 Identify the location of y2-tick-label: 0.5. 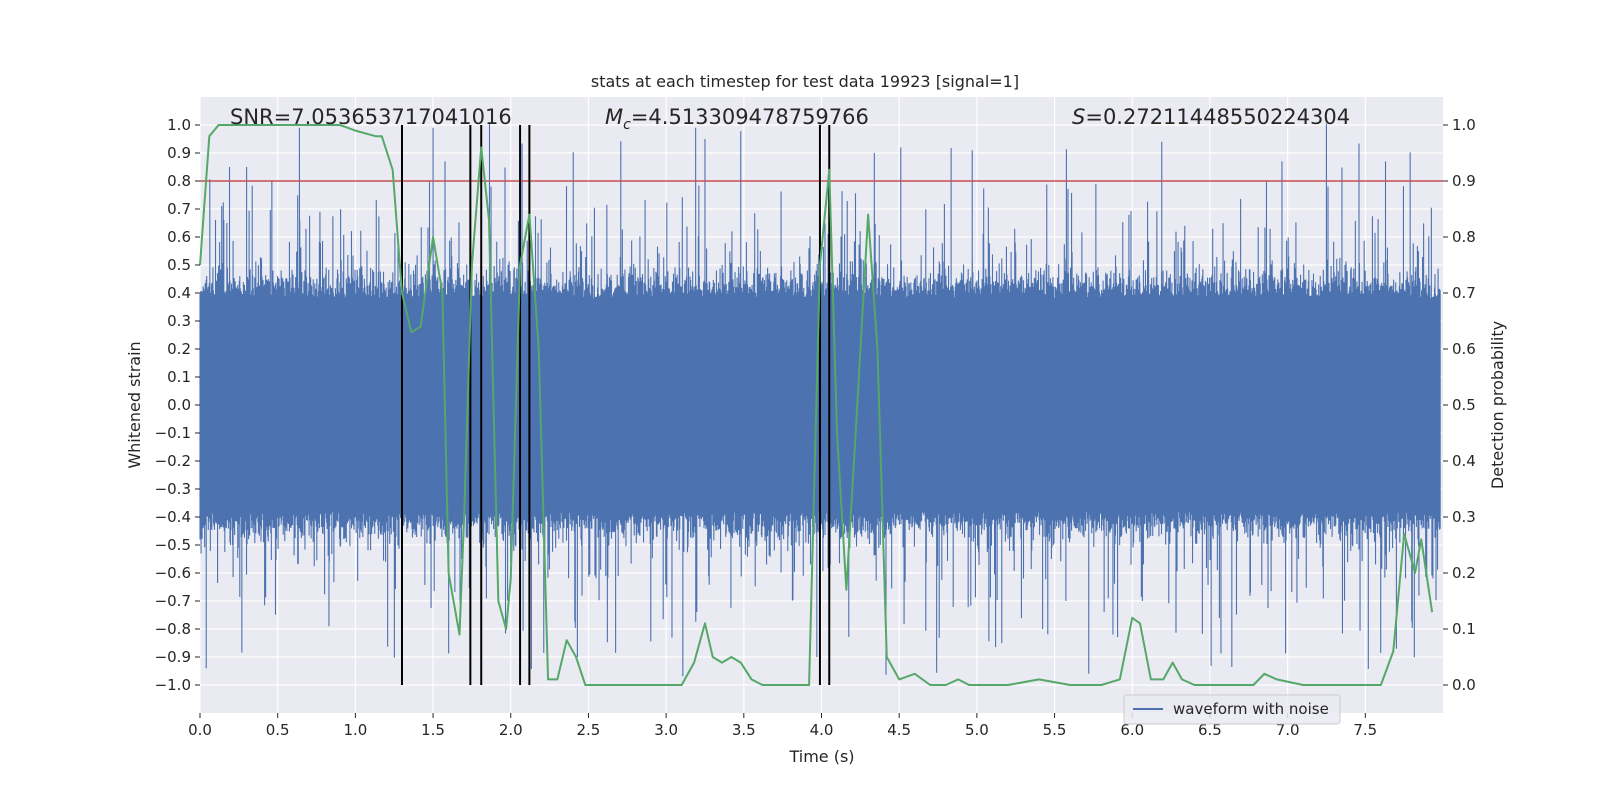
(1464, 405).